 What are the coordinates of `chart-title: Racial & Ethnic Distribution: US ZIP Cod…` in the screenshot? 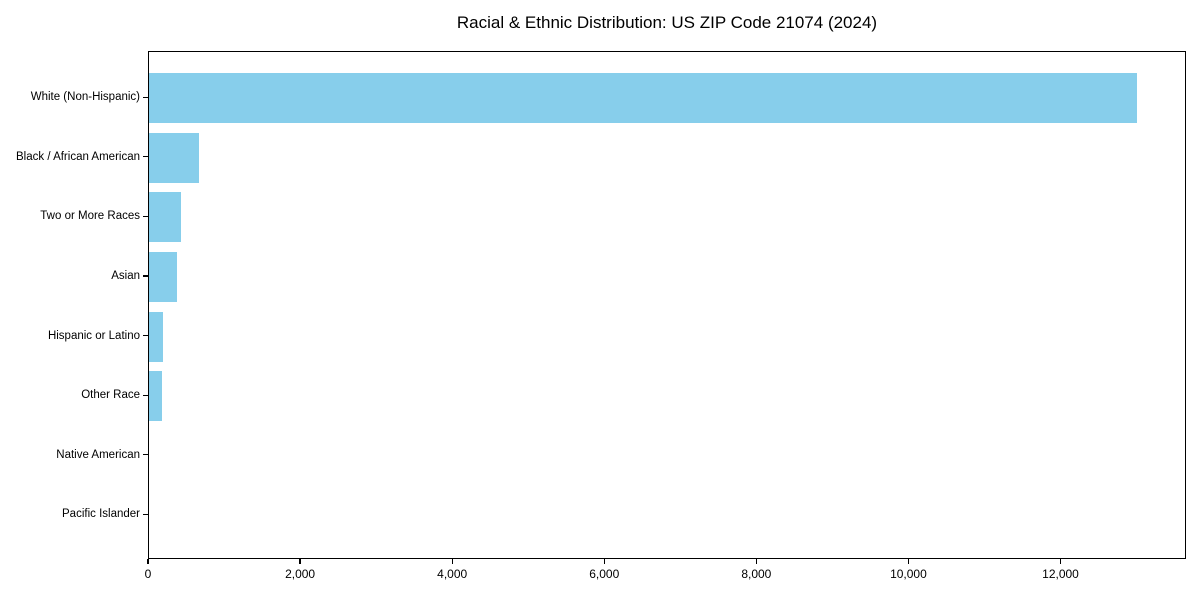 It's located at (667, 22).